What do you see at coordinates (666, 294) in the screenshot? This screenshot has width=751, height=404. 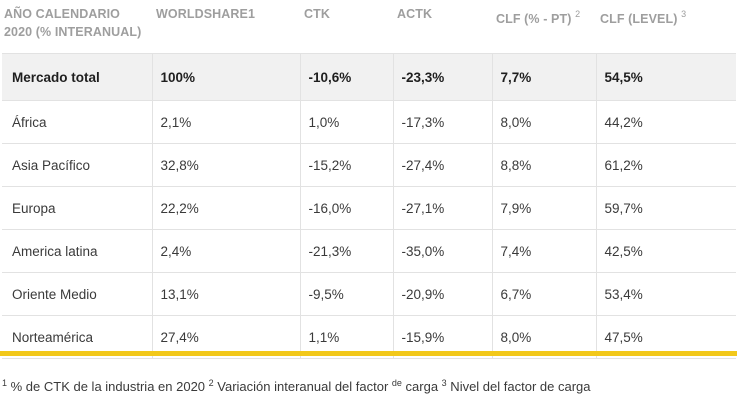 I see `cell-clf-level: 53,4%` at bounding box center [666, 294].